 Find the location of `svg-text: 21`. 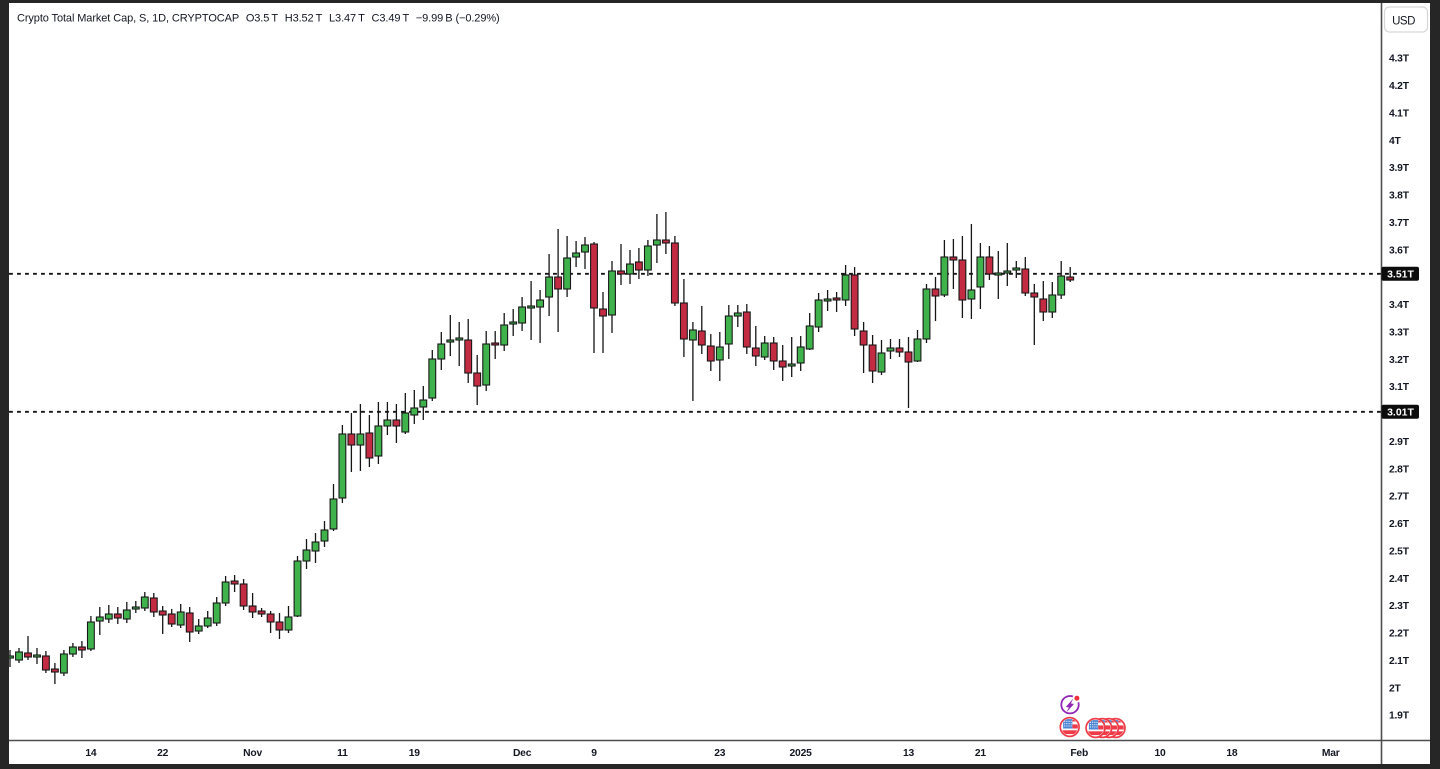

svg-text: 21 is located at coordinates (981, 753).